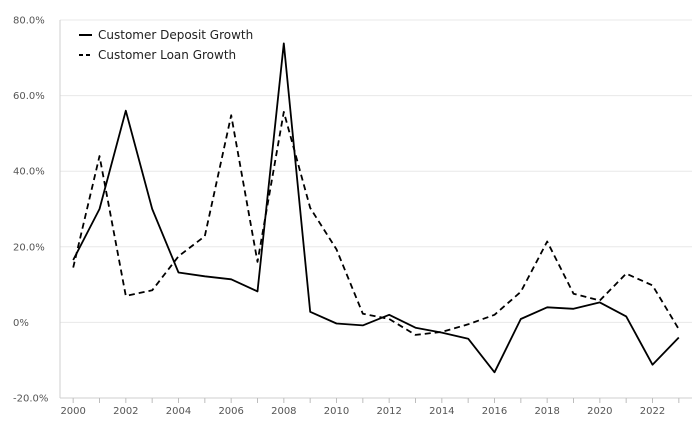  I want to click on x-tick-label: 2010, so click(336, 411).